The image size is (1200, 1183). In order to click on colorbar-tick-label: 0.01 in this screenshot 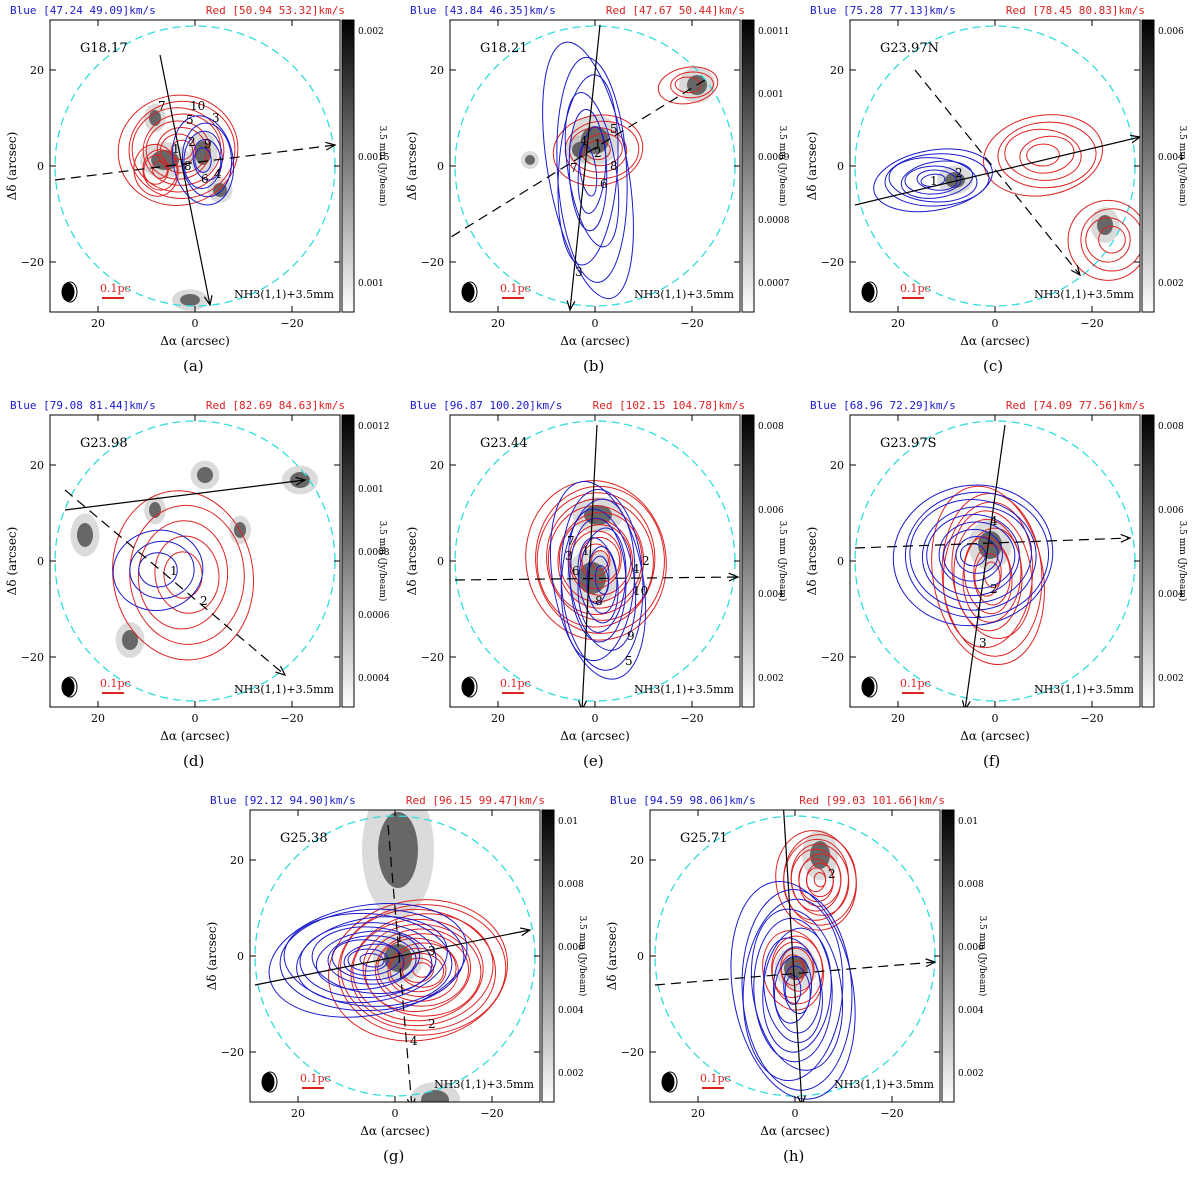, I will do `click(968, 822)`.